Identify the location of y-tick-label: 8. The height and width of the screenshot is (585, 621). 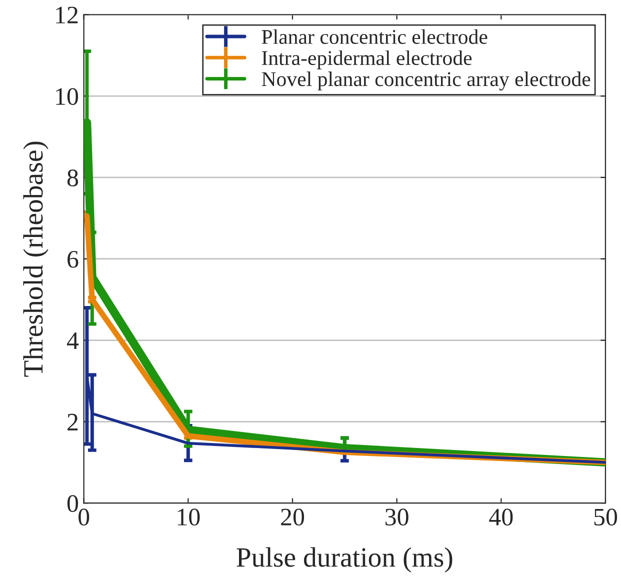
(72, 178).